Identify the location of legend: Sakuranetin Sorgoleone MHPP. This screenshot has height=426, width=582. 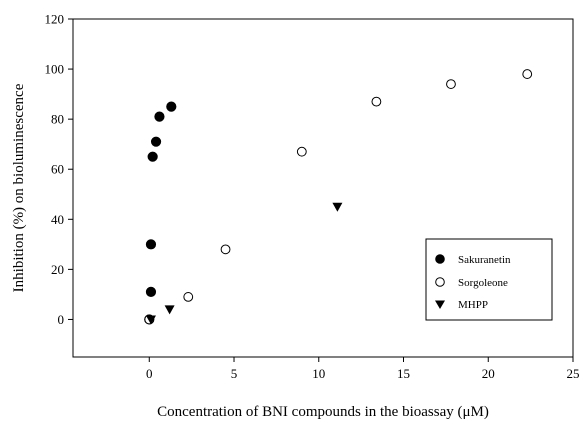
(489, 279).